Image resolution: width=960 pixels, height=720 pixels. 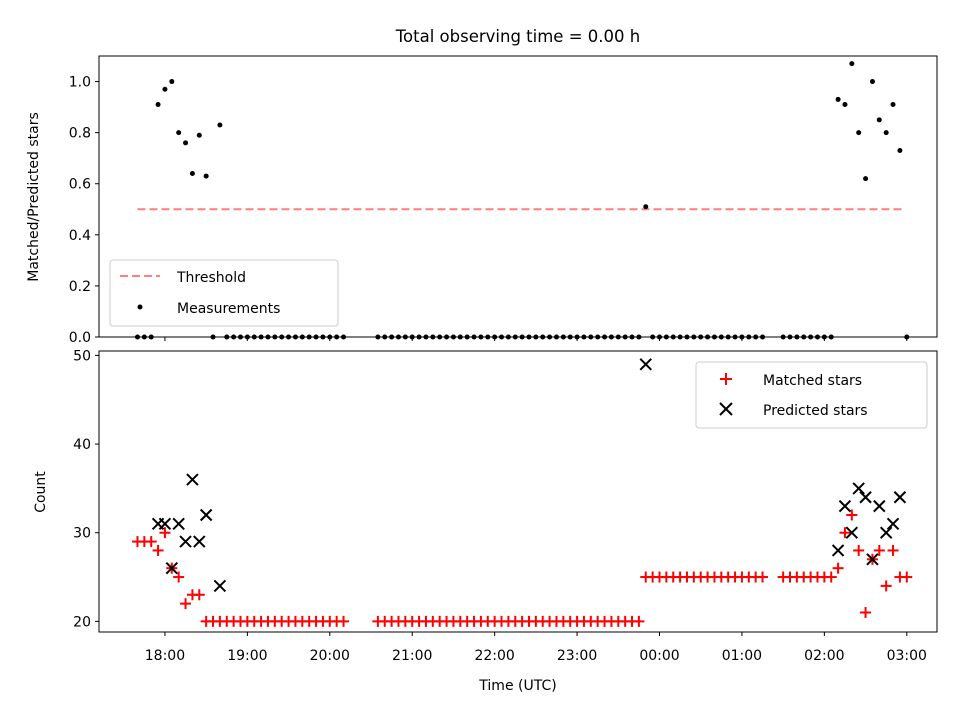 What do you see at coordinates (165, 656) in the screenshot?
I see `count-x-tick-label: 18:00` at bounding box center [165, 656].